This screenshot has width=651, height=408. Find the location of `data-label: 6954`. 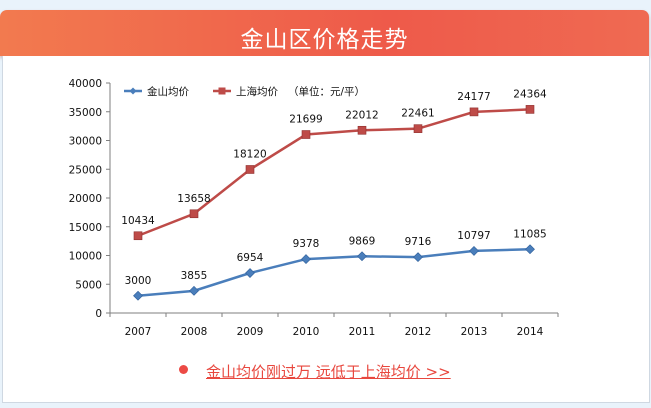

data-label: 6954 is located at coordinates (250, 258).